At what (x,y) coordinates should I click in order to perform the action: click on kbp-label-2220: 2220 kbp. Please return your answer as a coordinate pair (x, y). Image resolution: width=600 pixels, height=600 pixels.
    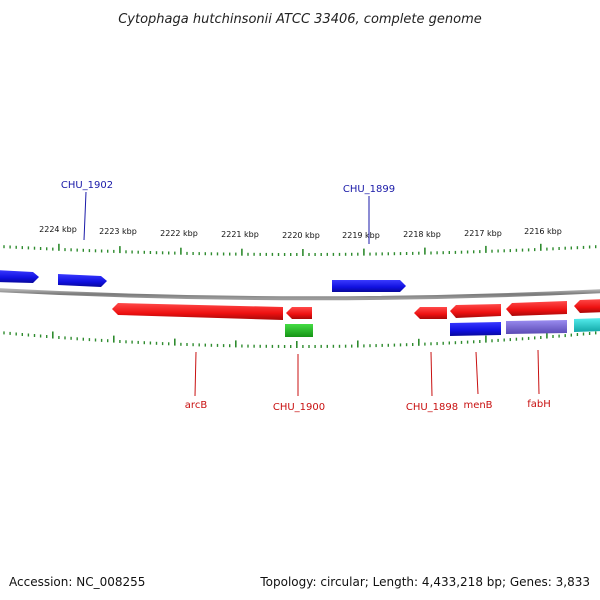
    Looking at the image, I should click on (301, 235).